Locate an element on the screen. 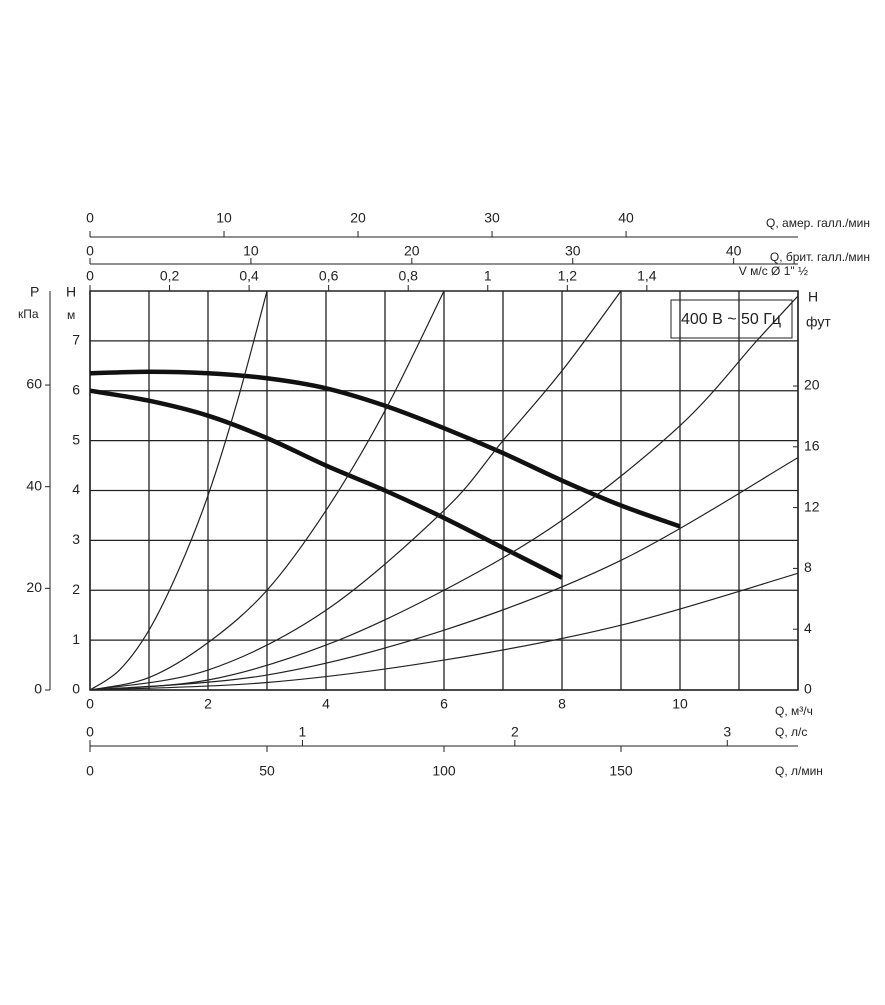 The height and width of the screenshot is (1005, 885). y2-tick-label: 8 is located at coordinates (808, 567).